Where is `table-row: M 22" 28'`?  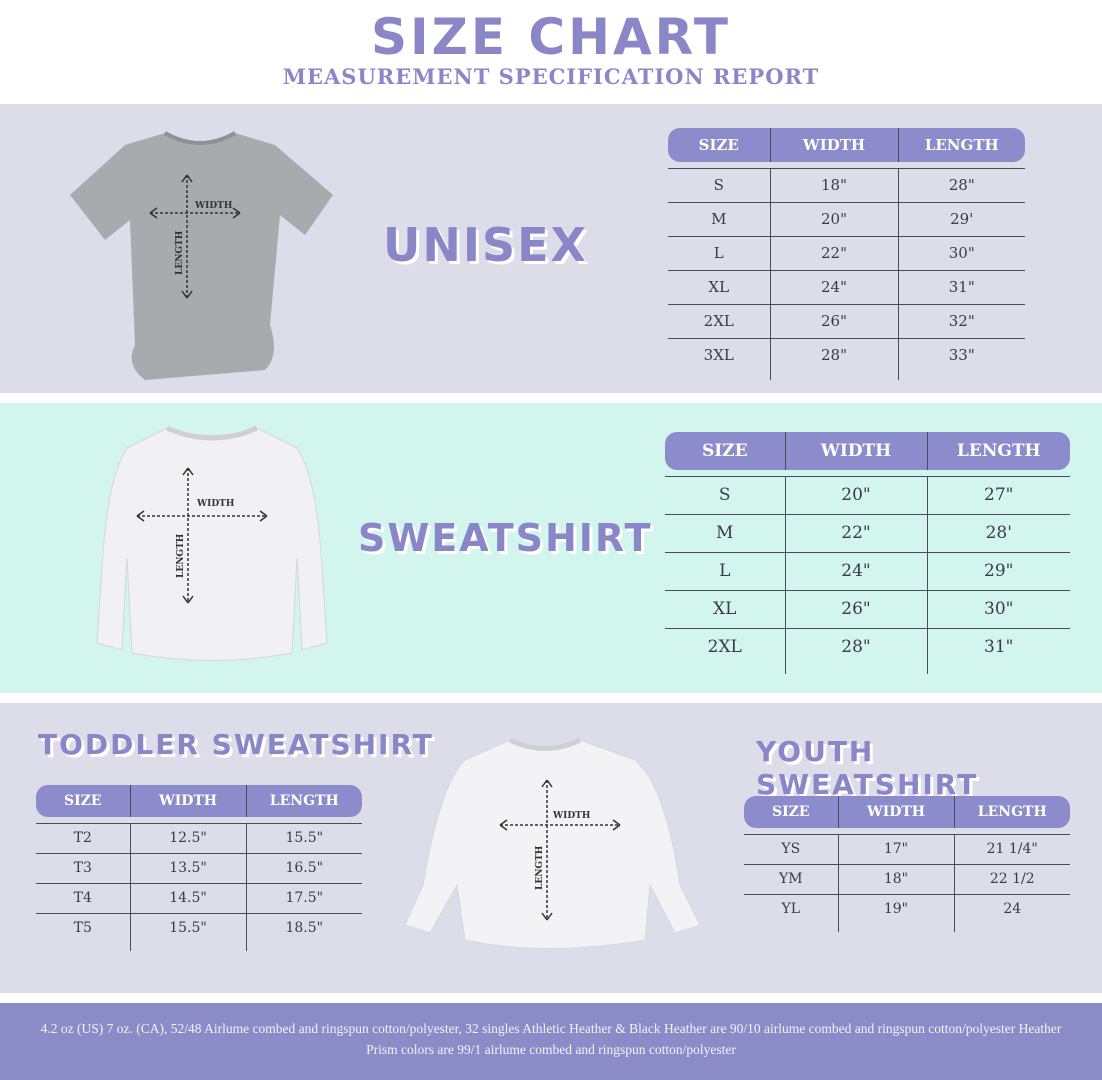
table-row: M 22" 28' is located at coordinates (867, 532).